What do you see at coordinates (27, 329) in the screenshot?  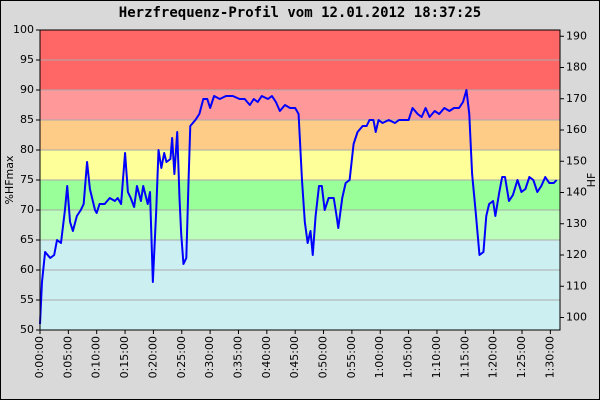 I see `y-tick-label: 50` at bounding box center [27, 329].